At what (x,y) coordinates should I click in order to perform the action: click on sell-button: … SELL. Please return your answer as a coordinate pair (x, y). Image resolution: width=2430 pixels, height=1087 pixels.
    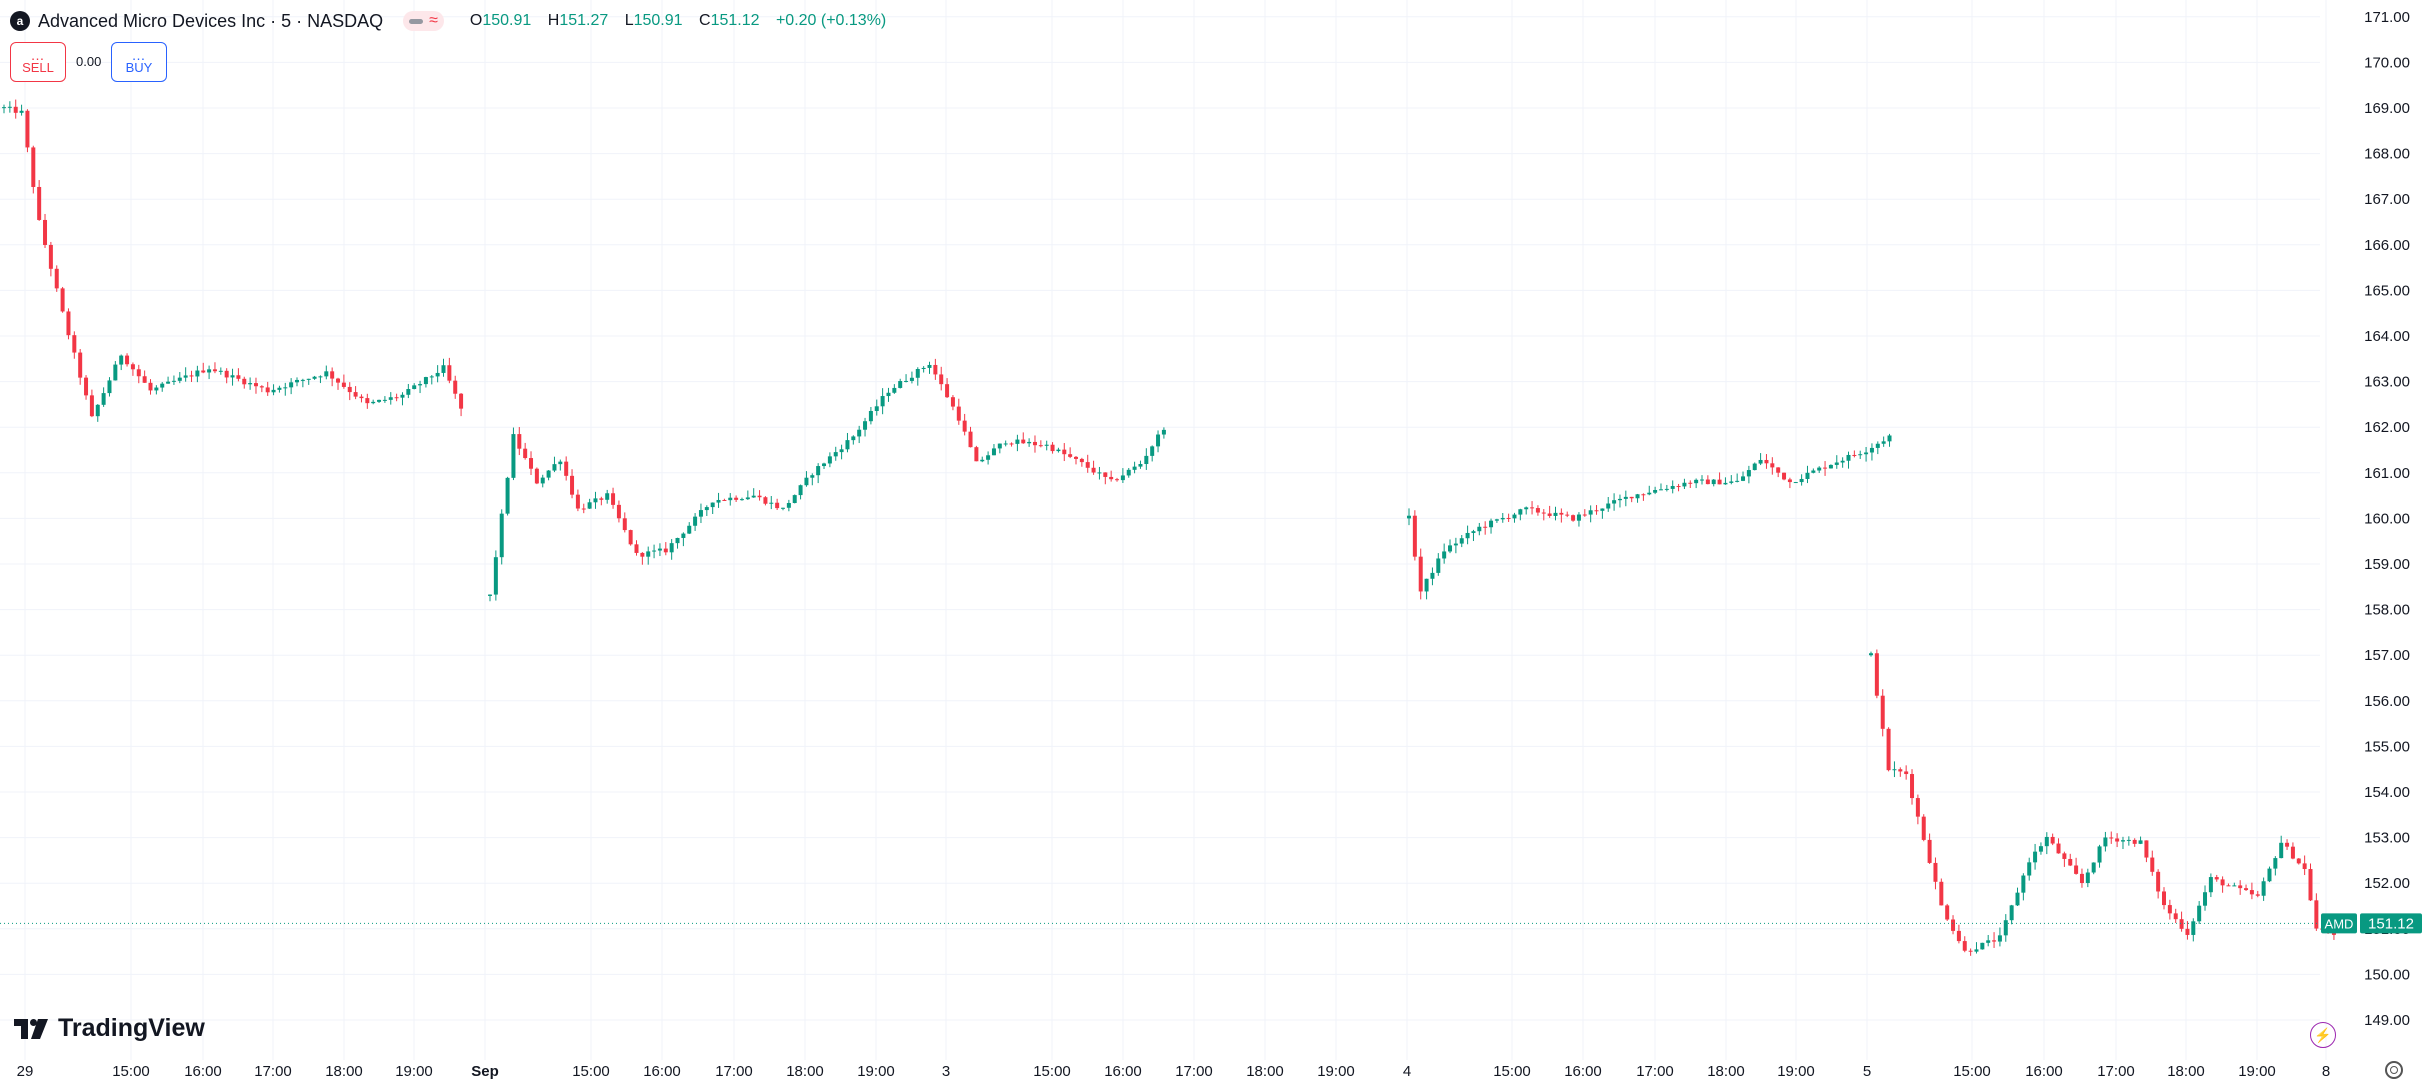
    Looking at the image, I should click on (38, 62).